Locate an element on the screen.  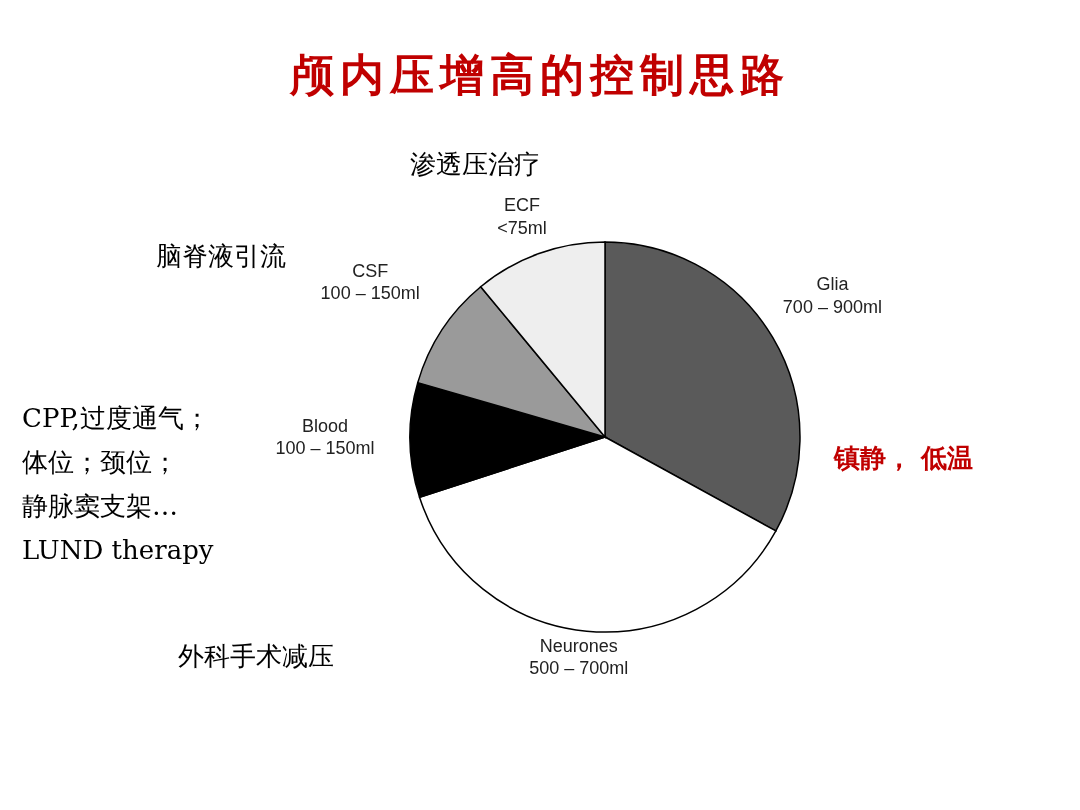
text: 脑脊液引流 is located at coordinates (221, 256).